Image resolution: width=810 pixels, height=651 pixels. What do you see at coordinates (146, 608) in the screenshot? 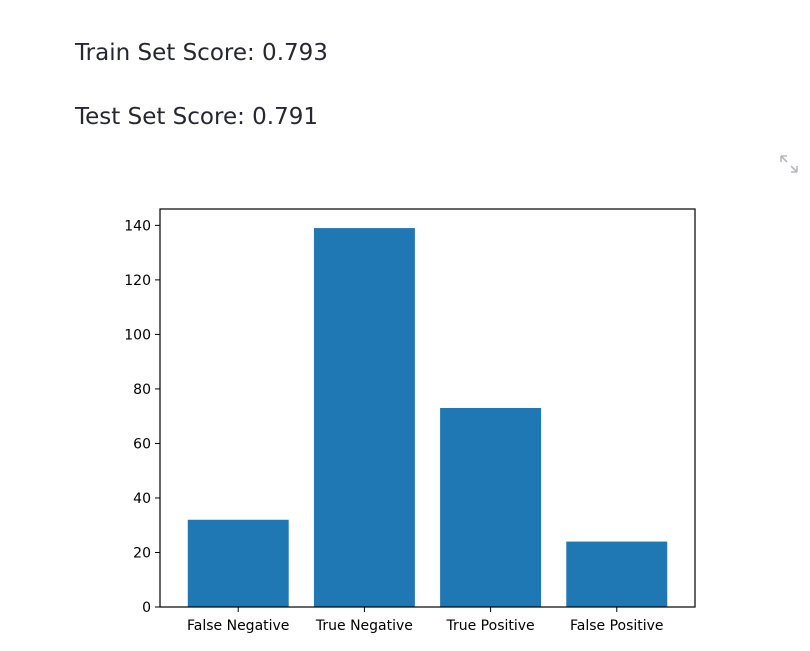
I see `y-tick-label: 0` at bounding box center [146, 608].